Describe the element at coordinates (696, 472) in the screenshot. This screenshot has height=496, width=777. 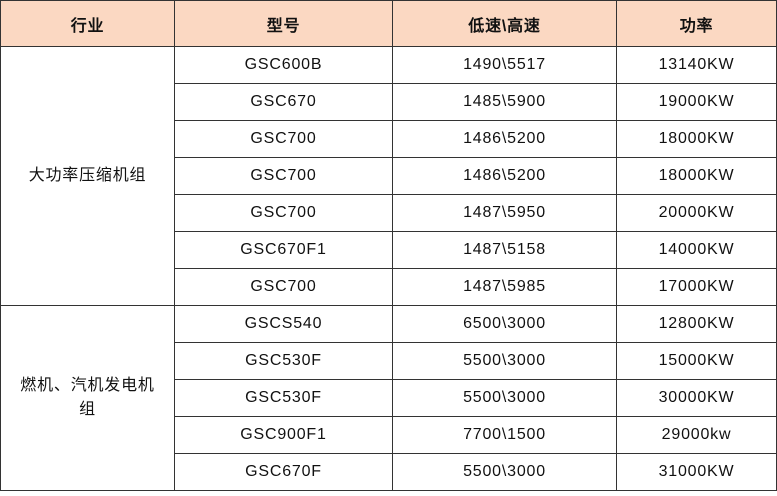
I see `power-cell: 31000KW` at that location.